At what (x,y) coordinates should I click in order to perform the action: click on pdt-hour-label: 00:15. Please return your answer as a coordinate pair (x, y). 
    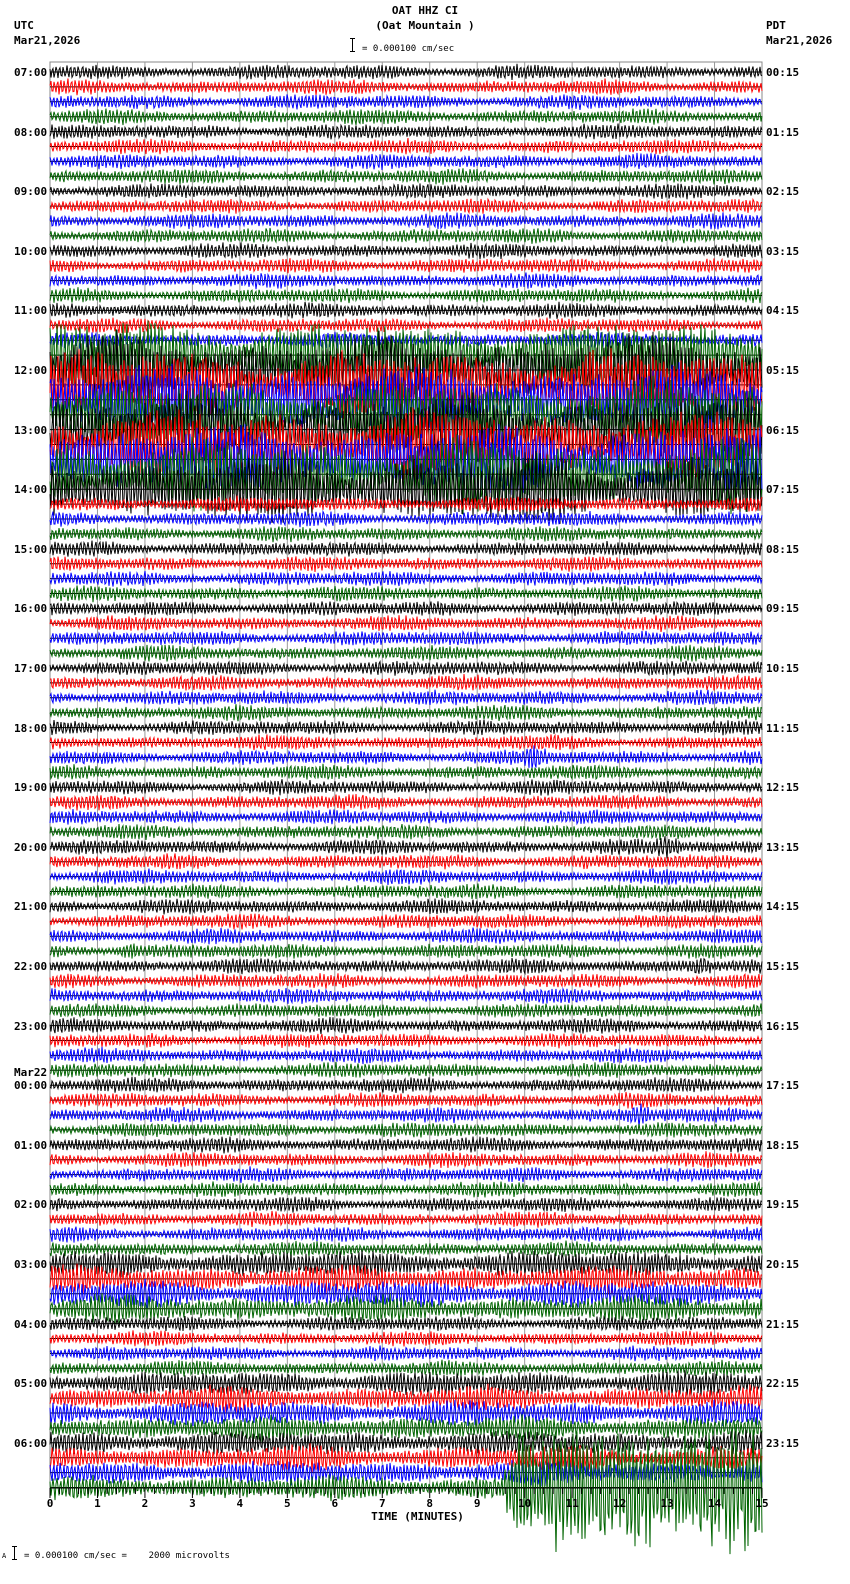
    Looking at the image, I should click on (783, 72).